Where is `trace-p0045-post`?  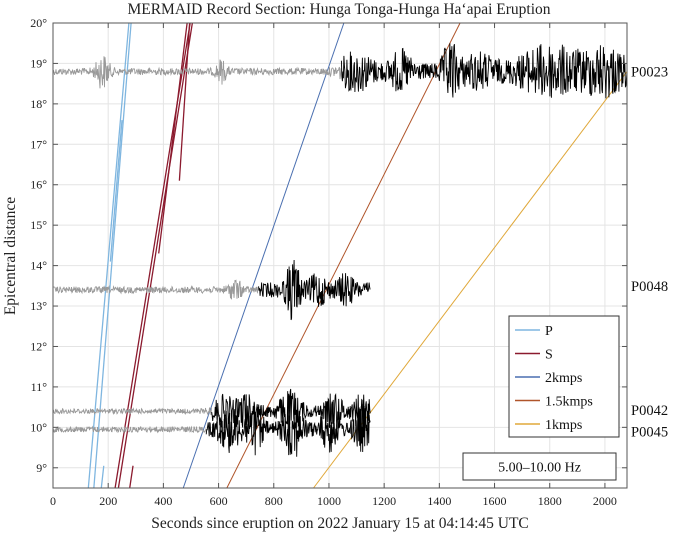 trace-p0045-post is located at coordinates (288, 429).